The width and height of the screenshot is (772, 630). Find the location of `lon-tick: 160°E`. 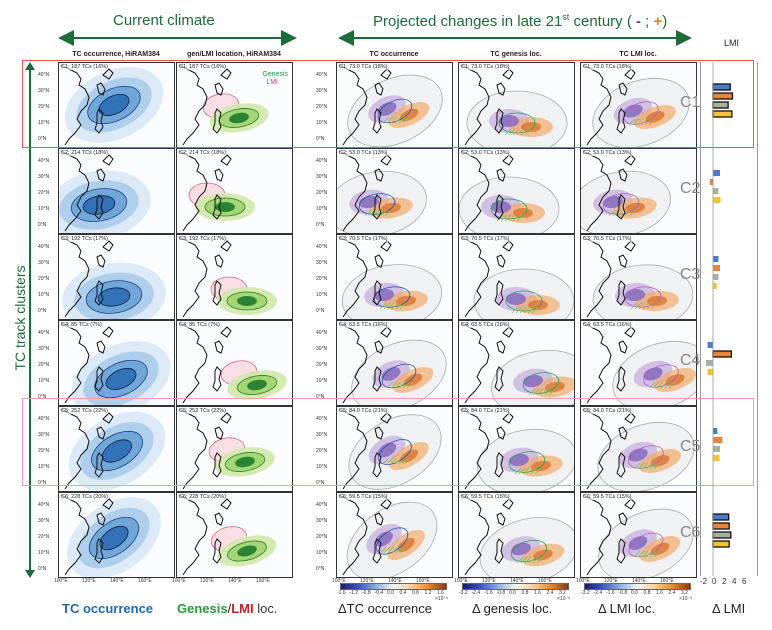

lon-tick: 160°E is located at coordinates (145, 581).